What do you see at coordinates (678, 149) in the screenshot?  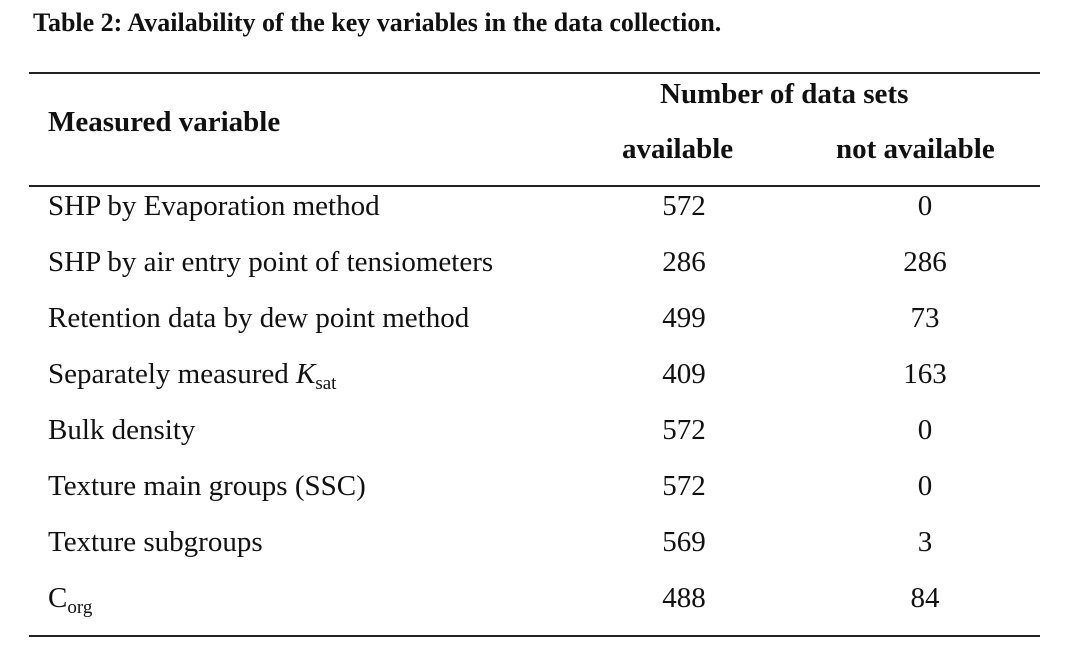 I see `header-available: available` at bounding box center [678, 149].